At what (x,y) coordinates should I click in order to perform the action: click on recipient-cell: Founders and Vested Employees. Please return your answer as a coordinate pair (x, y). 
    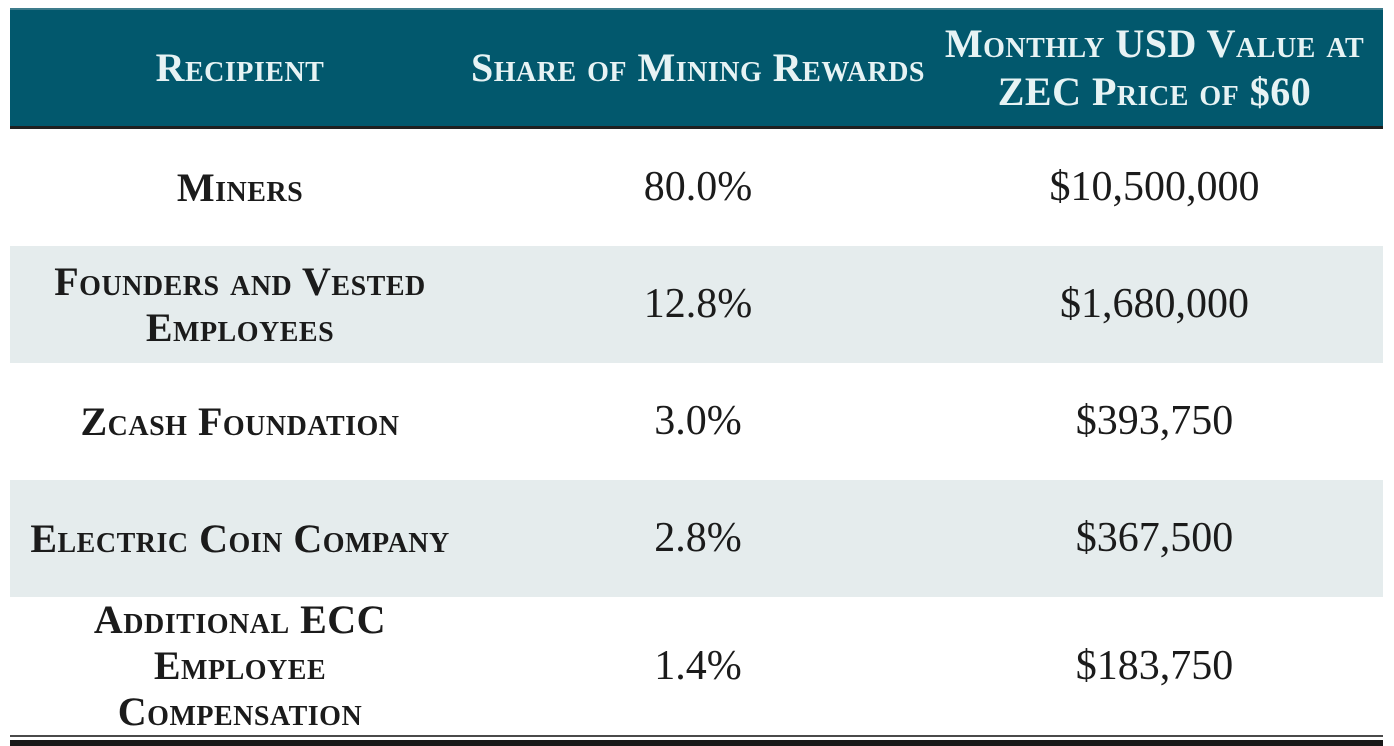
    Looking at the image, I should click on (240, 304).